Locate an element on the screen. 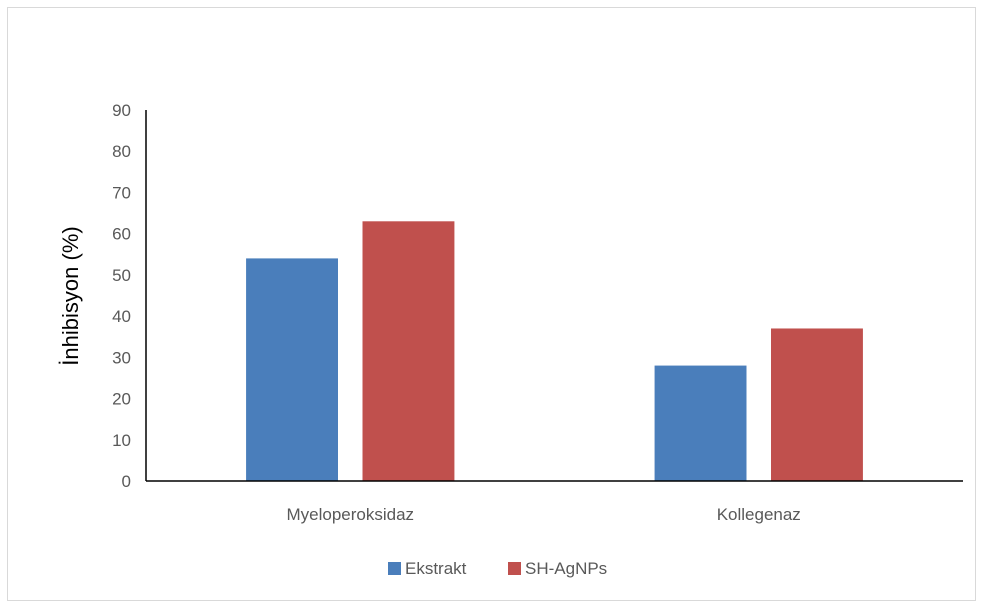  y-tick-label: 0 is located at coordinates (126, 481).